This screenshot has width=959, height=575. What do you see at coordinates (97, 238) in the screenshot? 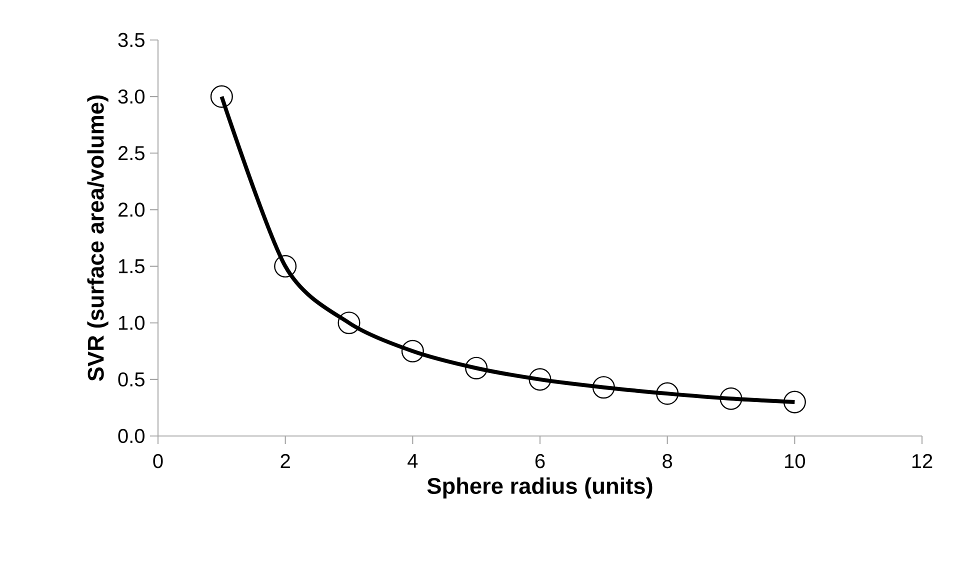
I see `y-axis-title: SVR (surface area/volume)` at bounding box center [97, 238].